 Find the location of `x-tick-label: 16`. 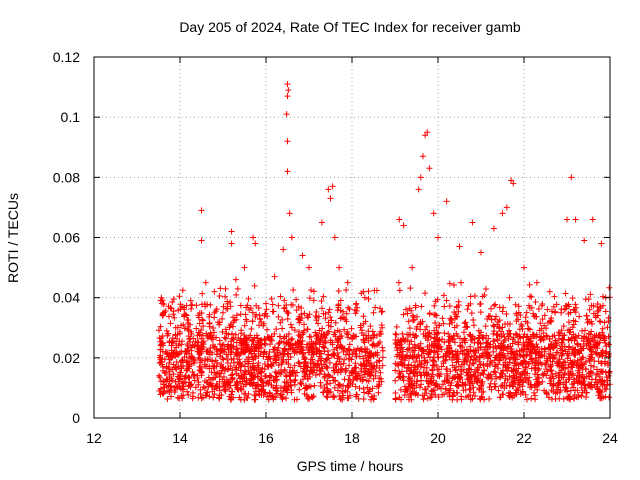

x-tick-label: 16 is located at coordinates (266, 438).